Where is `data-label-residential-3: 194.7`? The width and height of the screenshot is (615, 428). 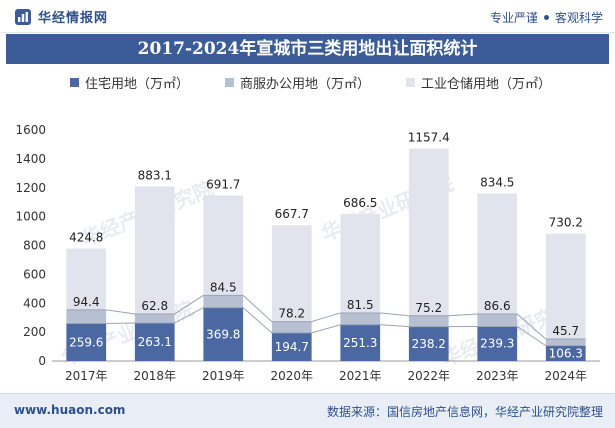
data-label-residential-3: 194.7 is located at coordinates (292, 347).